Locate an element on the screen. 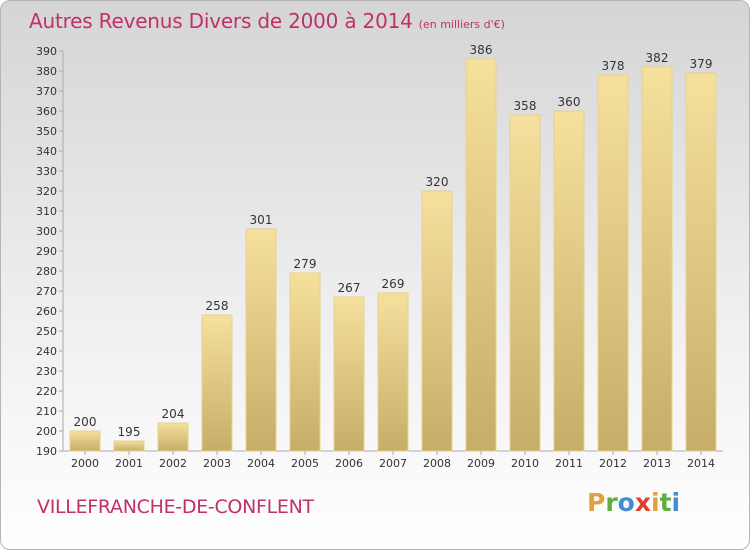 The width and height of the screenshot is (750, 550). commune-name: VILLEFRANCHE-DE-CONFLENT is located at coordinates (175, 507).